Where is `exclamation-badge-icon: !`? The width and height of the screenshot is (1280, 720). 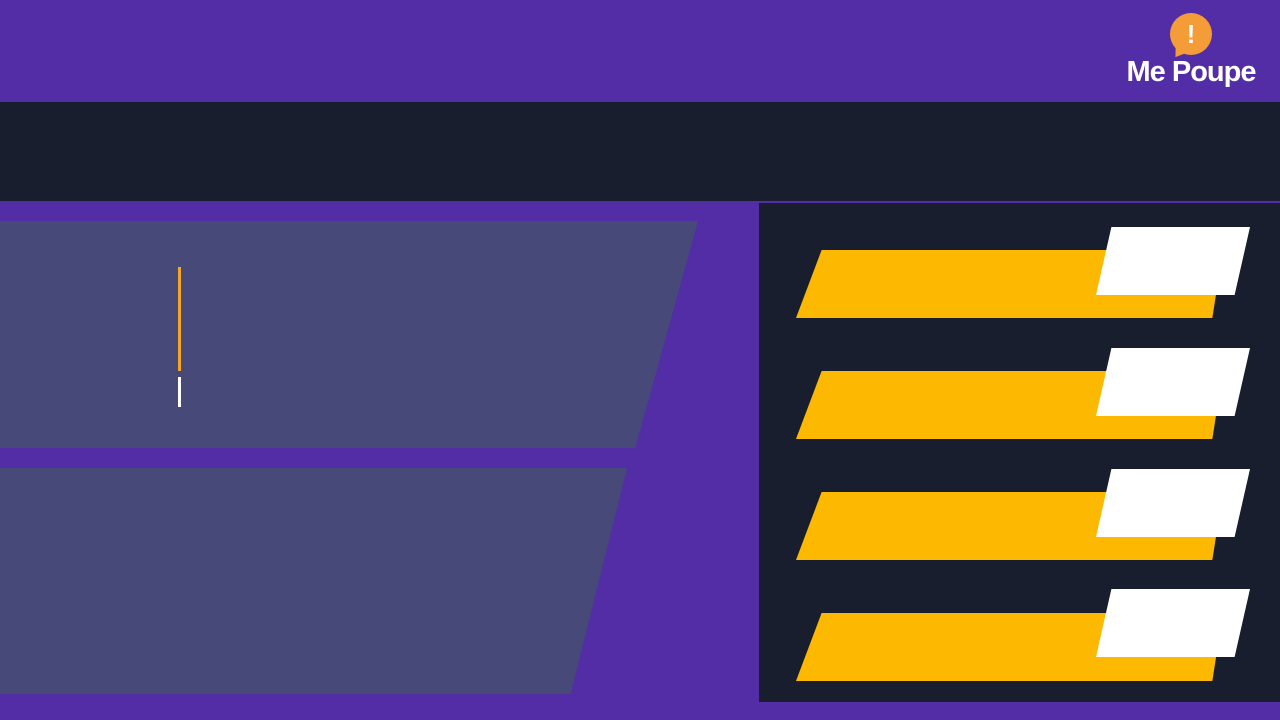
exclamation-badge-icon: ! is located at coordinates (1191, 34).